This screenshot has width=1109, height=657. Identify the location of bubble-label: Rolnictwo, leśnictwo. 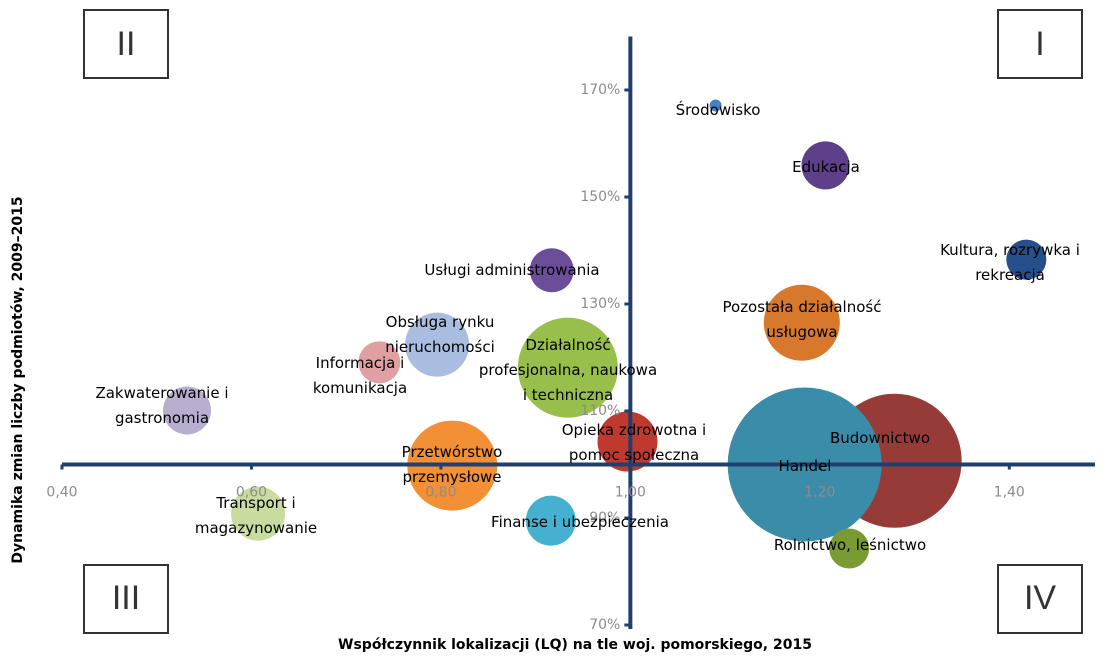
(850, 545).